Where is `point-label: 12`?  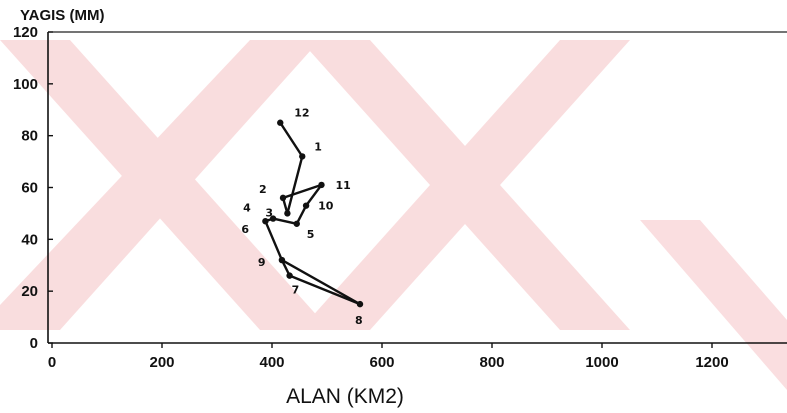 point-label: 12 is located at coordinates (301, 113).